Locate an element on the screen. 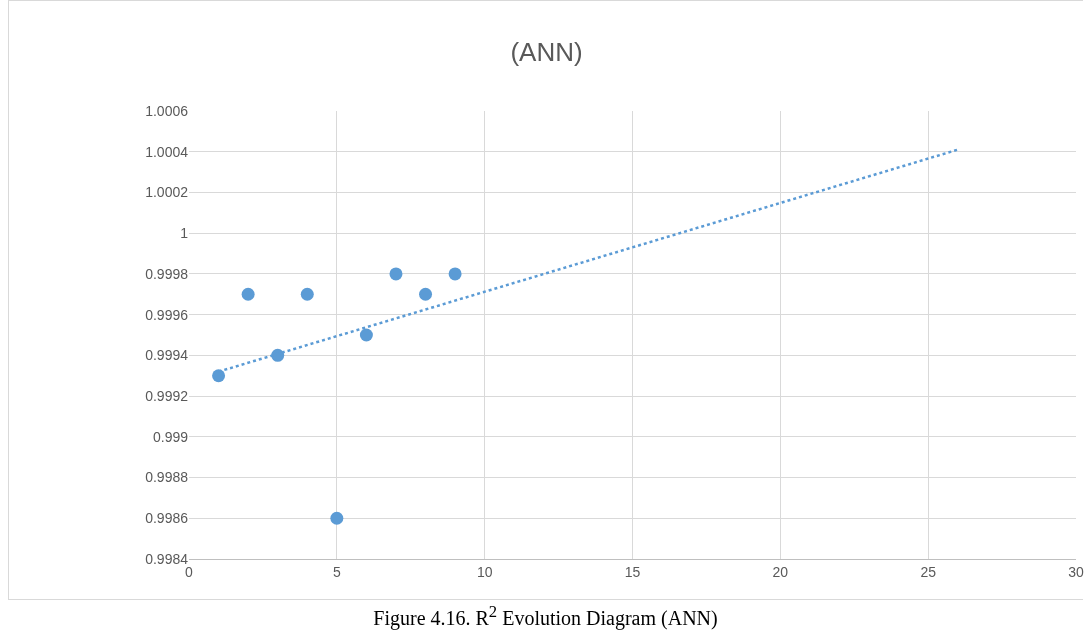 The image size is (1091, 633). x-tick-label: 30 is located at coordinates (1076, 571).